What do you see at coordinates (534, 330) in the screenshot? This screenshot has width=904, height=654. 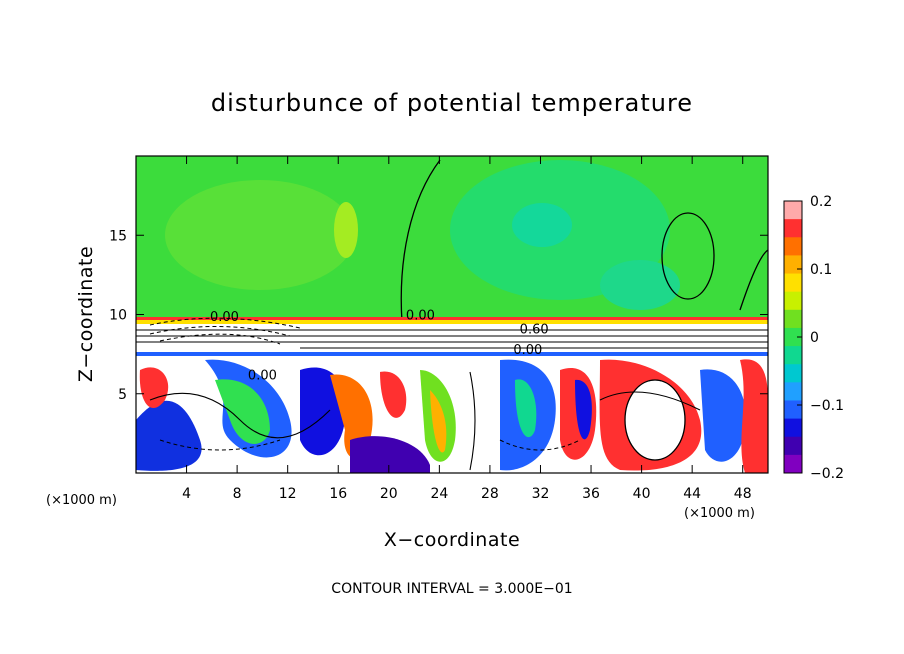 I see `contour-value-label: 0.60` at bounding box center [534, 330].